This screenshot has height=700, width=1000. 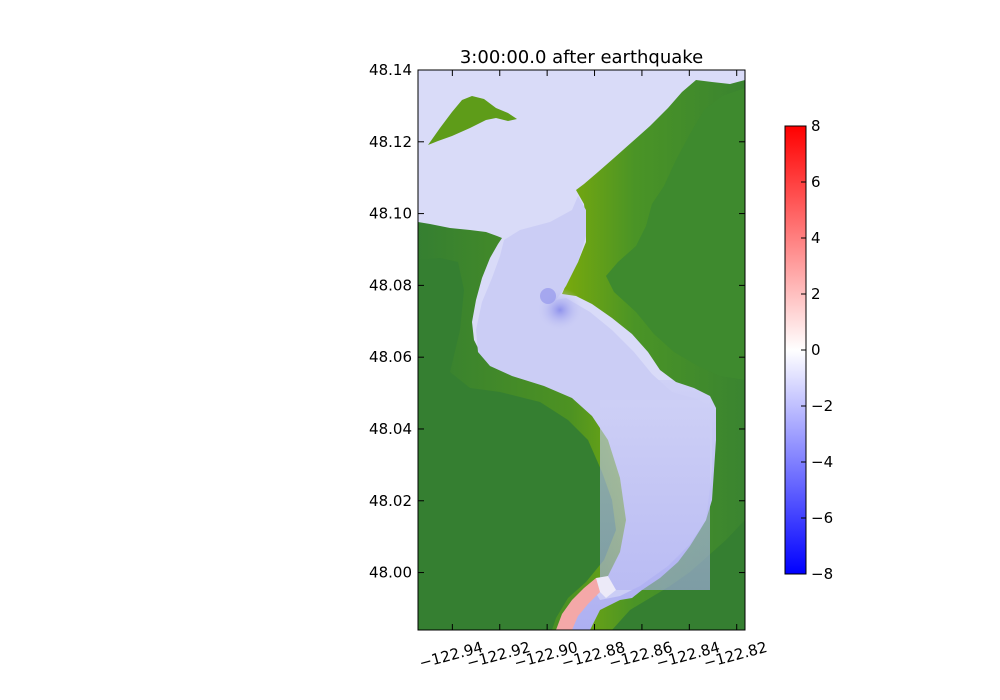 What do you see at coordinates (816, 126) in the screenshot?
I see `colorbar-tick-label: 8` at bounding box center [816, 126].